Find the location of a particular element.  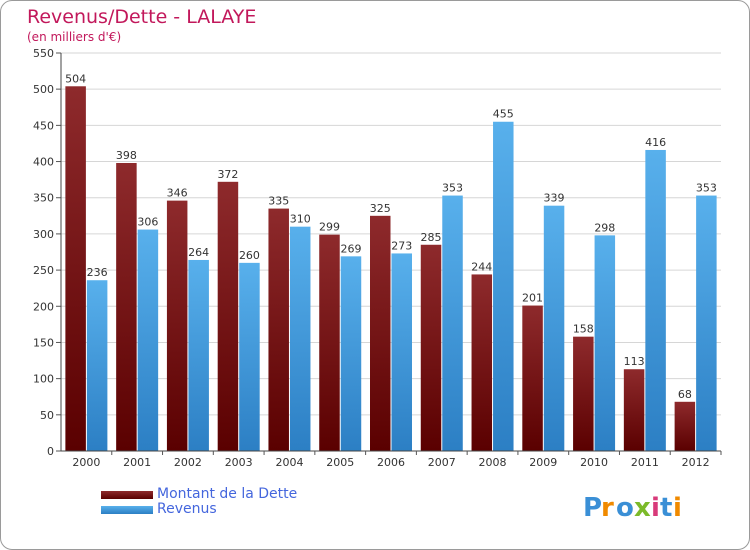

y-tick-label: 250 is located at coordinates (43, 270).